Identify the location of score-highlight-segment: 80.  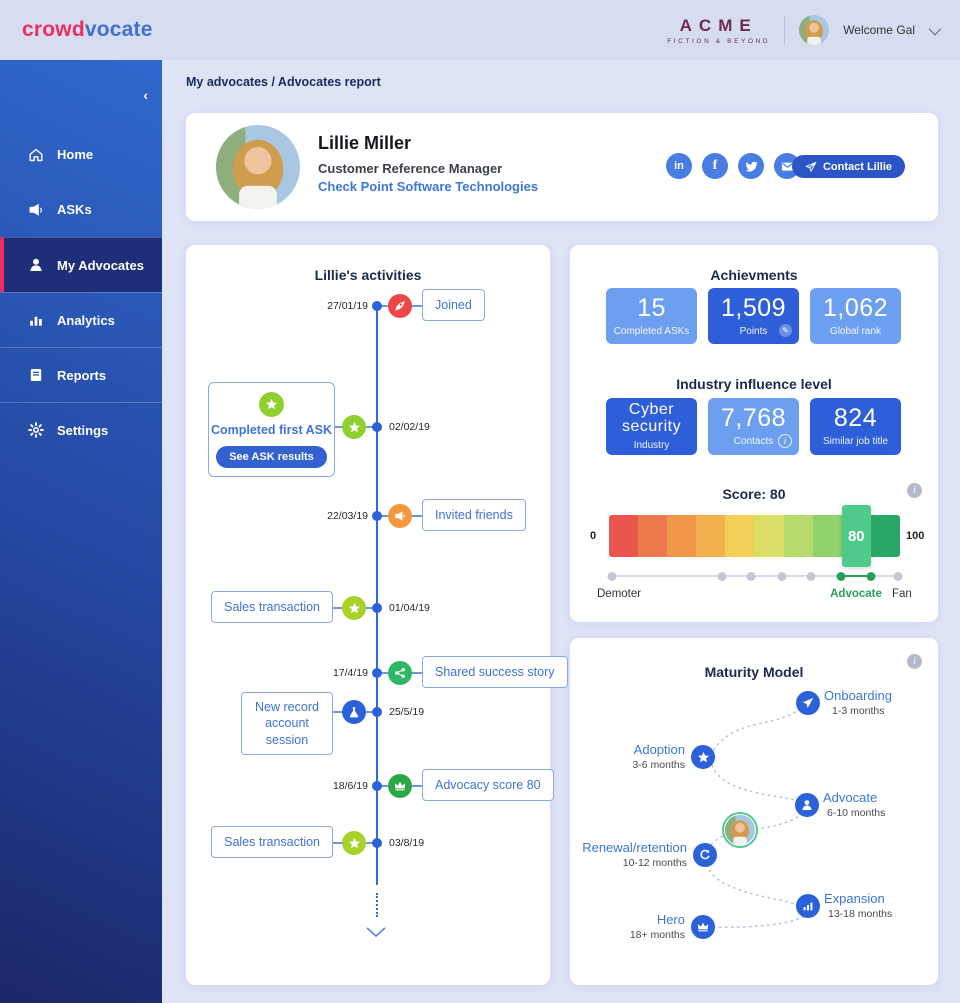
(856, 536).